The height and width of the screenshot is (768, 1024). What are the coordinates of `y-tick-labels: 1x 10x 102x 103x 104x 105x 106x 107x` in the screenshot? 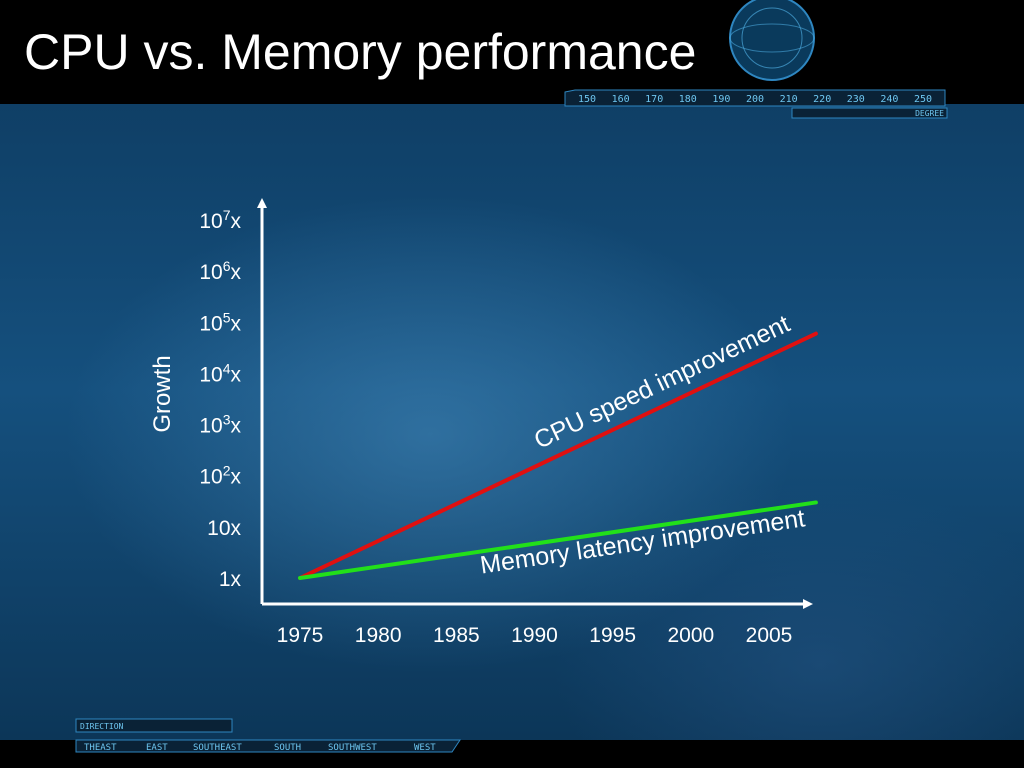 It's located at (220, 399).